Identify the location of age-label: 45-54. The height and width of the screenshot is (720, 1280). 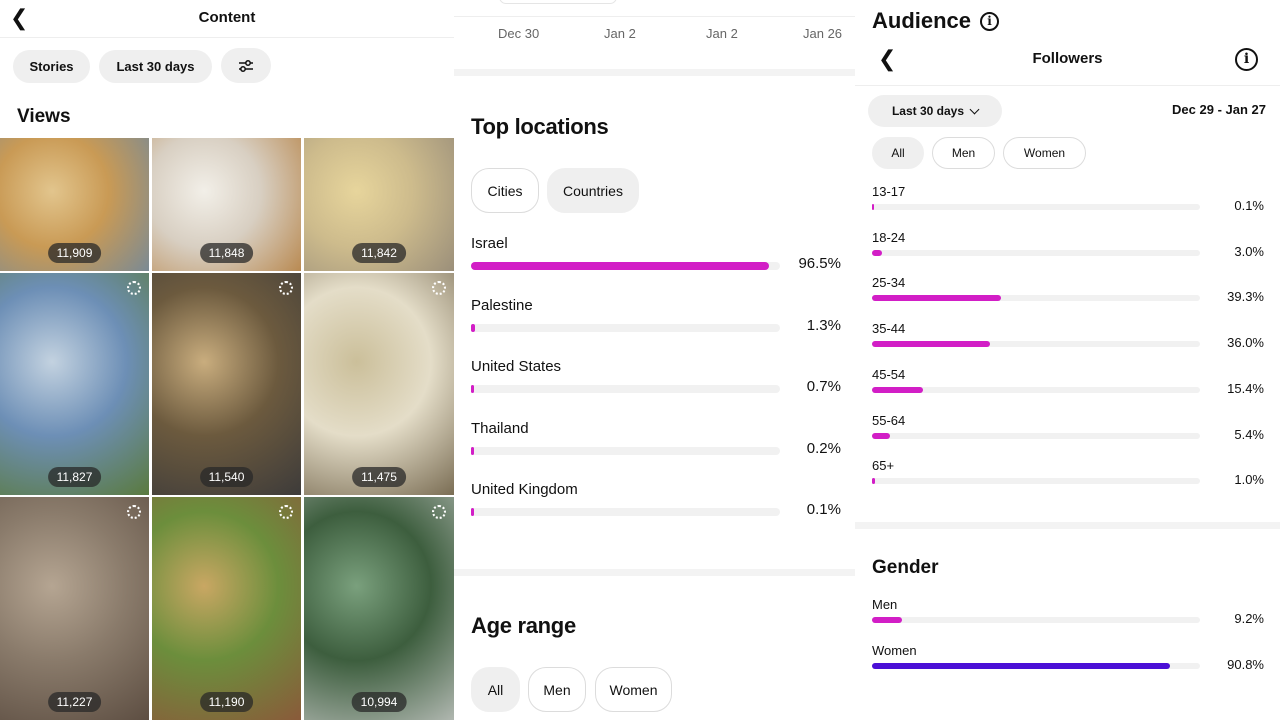
(889, 374).